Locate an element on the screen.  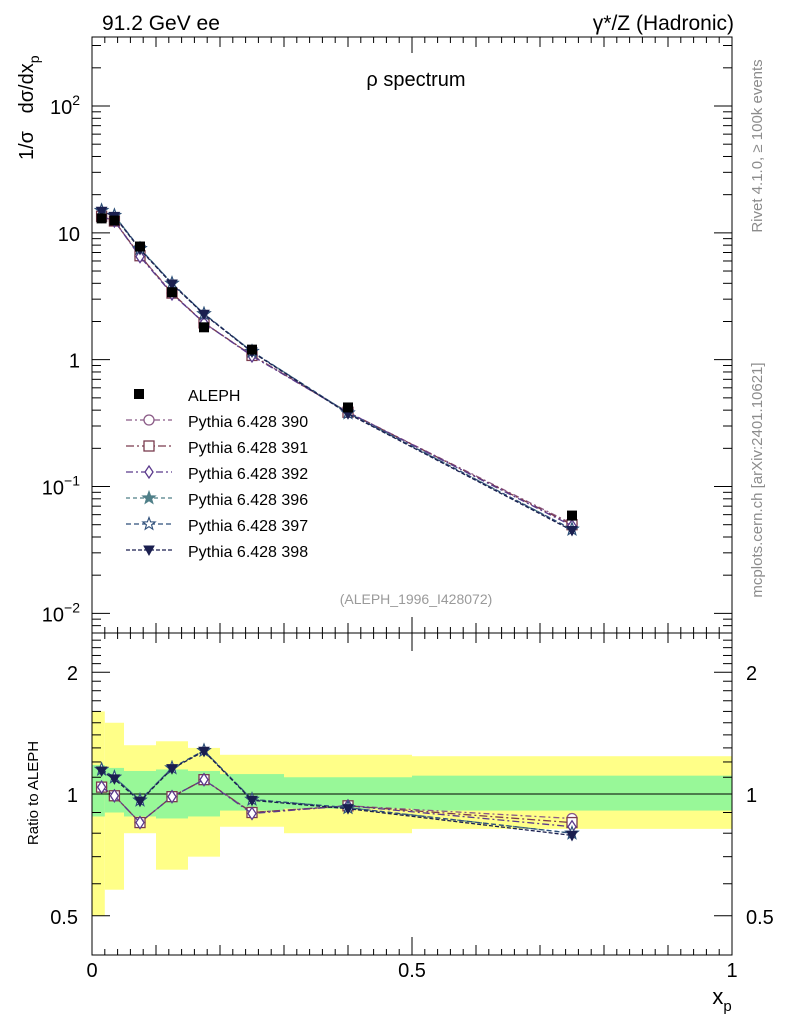
ratio-y-tick-label-right: 1 is located at coordinates (751, 796).